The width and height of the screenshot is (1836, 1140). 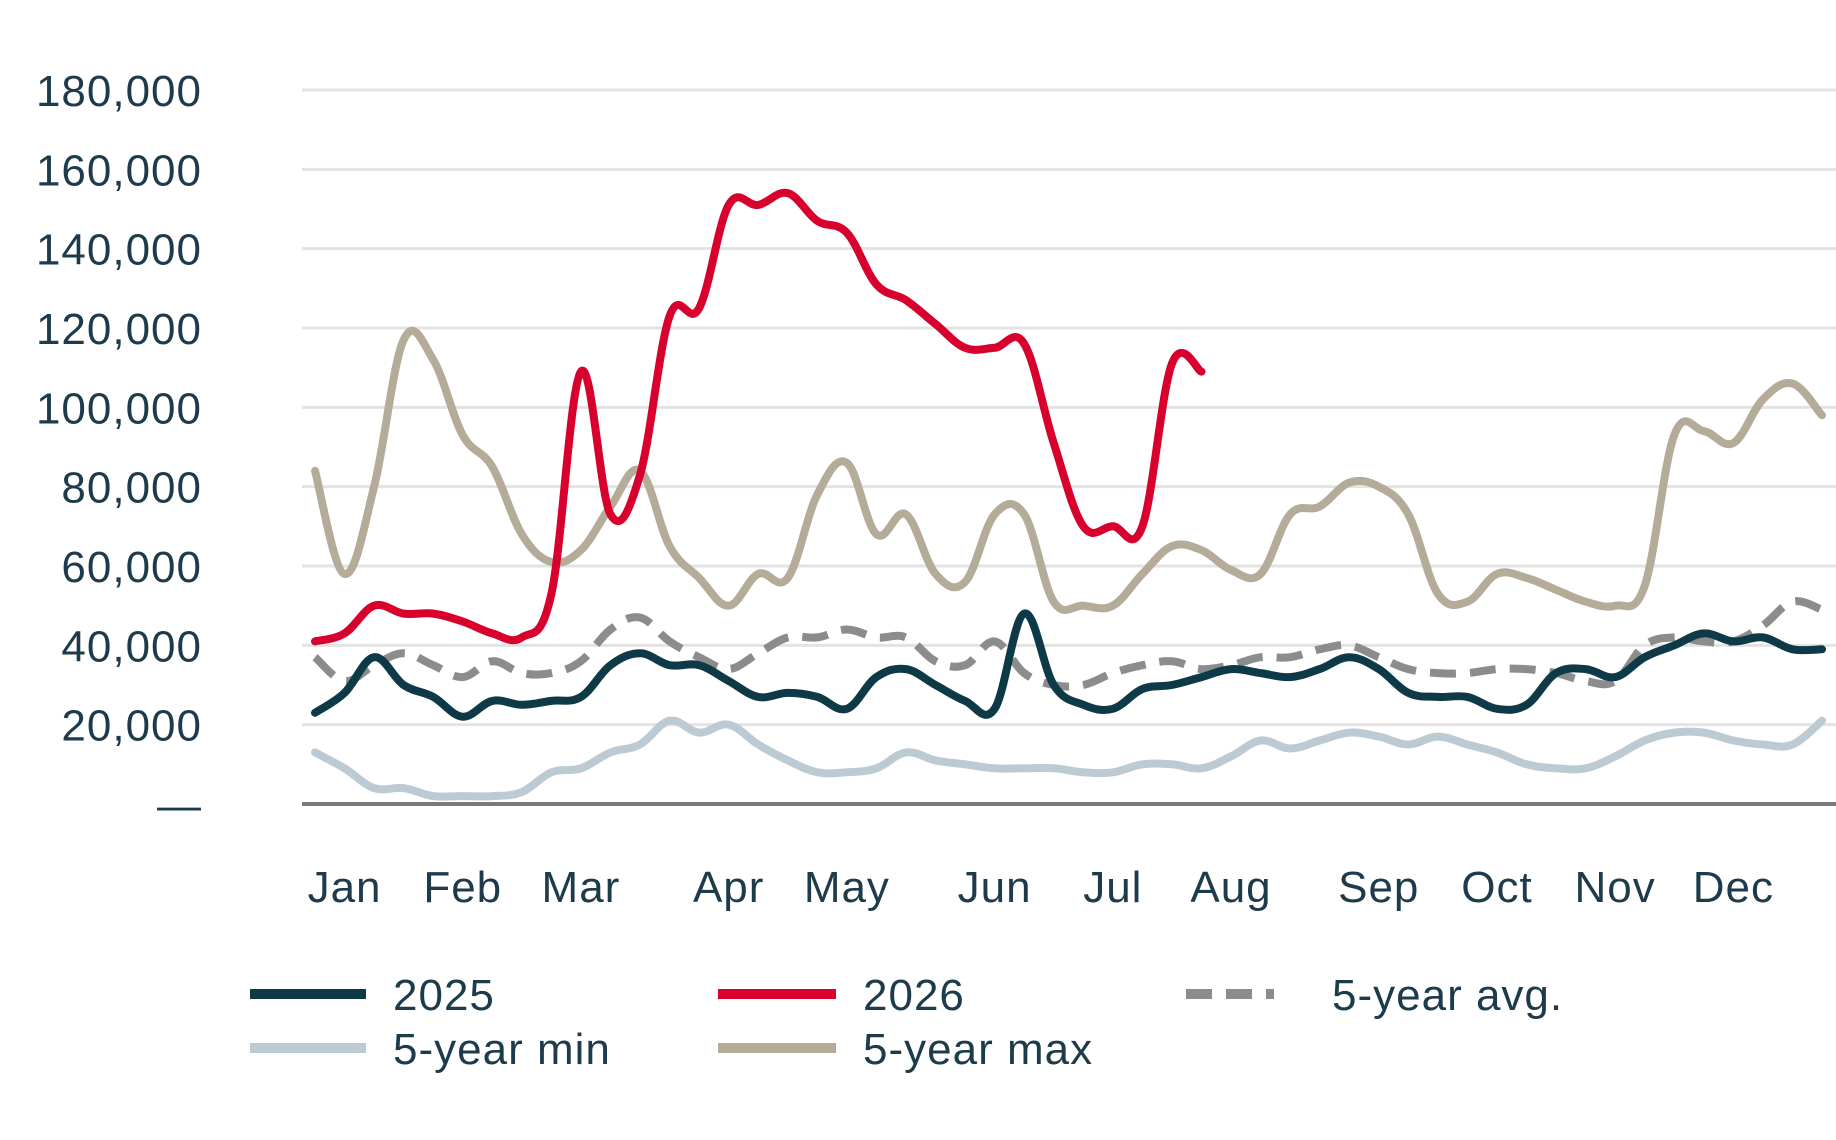 I want to click on y-tick-label: 60,000, so click(x=131, y=567).